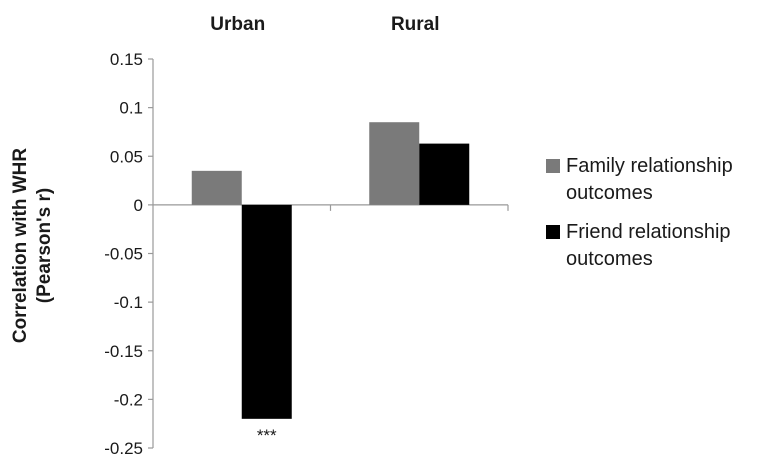 The width and height of the screenshot is (775, 462). Describe the element at coordinates (216, 187) in the screenshot. I see `bar-urban-family` at that location.